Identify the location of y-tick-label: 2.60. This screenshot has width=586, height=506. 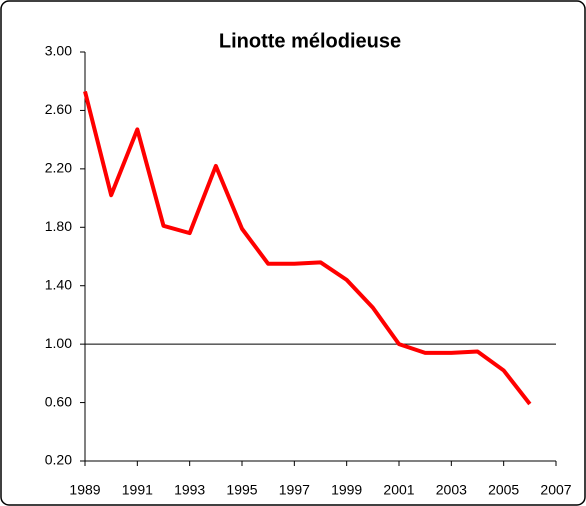
(58, 109).